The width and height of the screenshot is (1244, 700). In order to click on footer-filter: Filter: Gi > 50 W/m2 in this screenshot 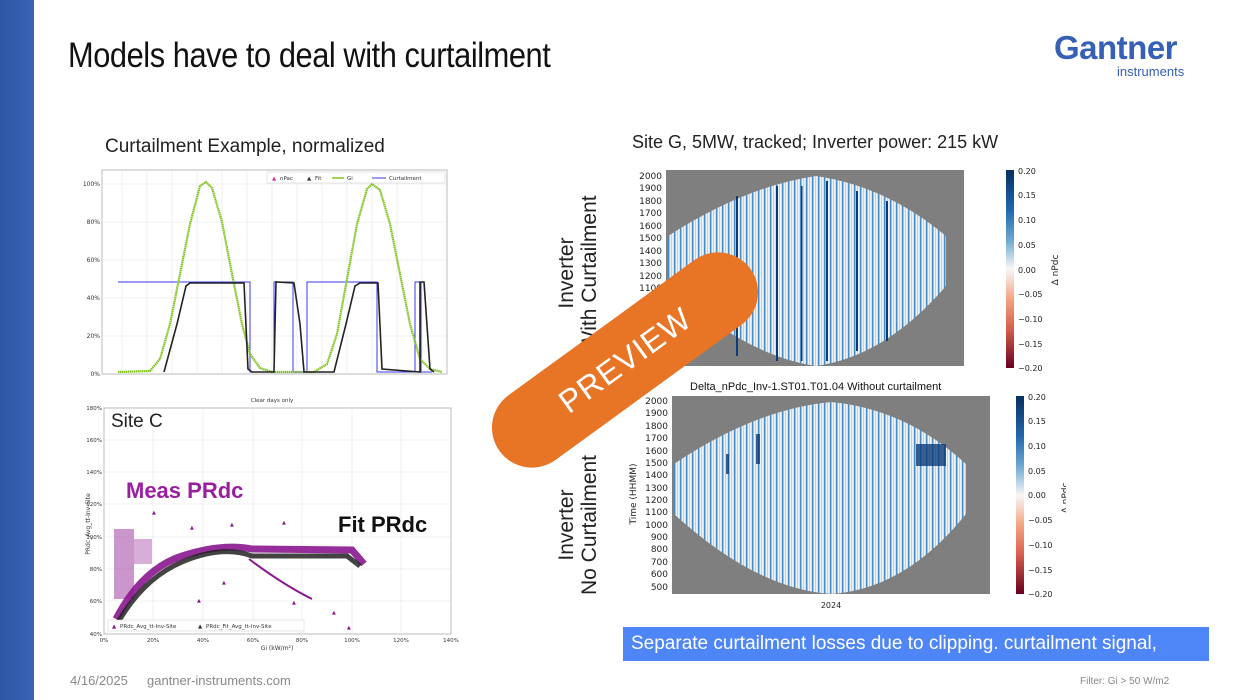, I will do `click(1125, 681)`.